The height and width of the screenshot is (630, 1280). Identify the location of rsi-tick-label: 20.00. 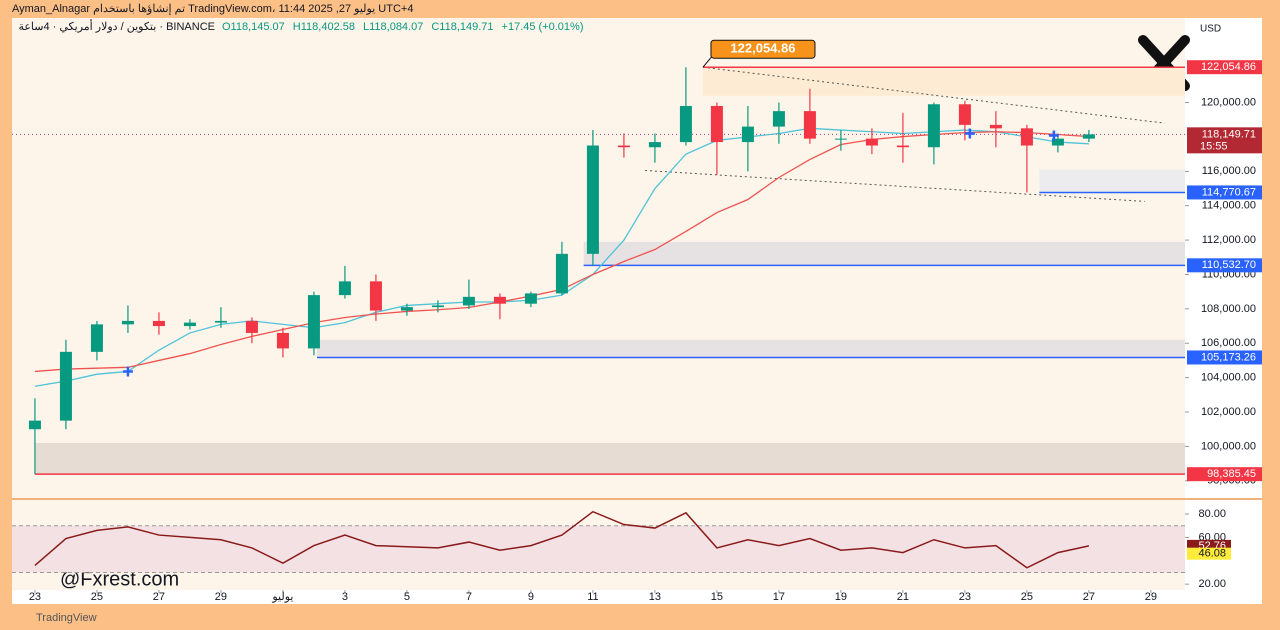
(1212, 584).